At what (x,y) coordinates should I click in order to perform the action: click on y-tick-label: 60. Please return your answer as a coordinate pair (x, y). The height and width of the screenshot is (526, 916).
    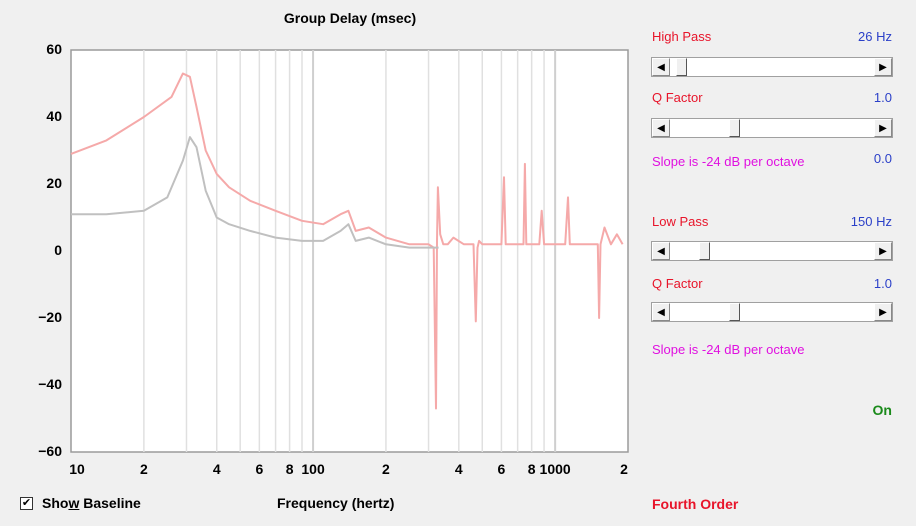
    Looking at the image, I should click on (54, 49).